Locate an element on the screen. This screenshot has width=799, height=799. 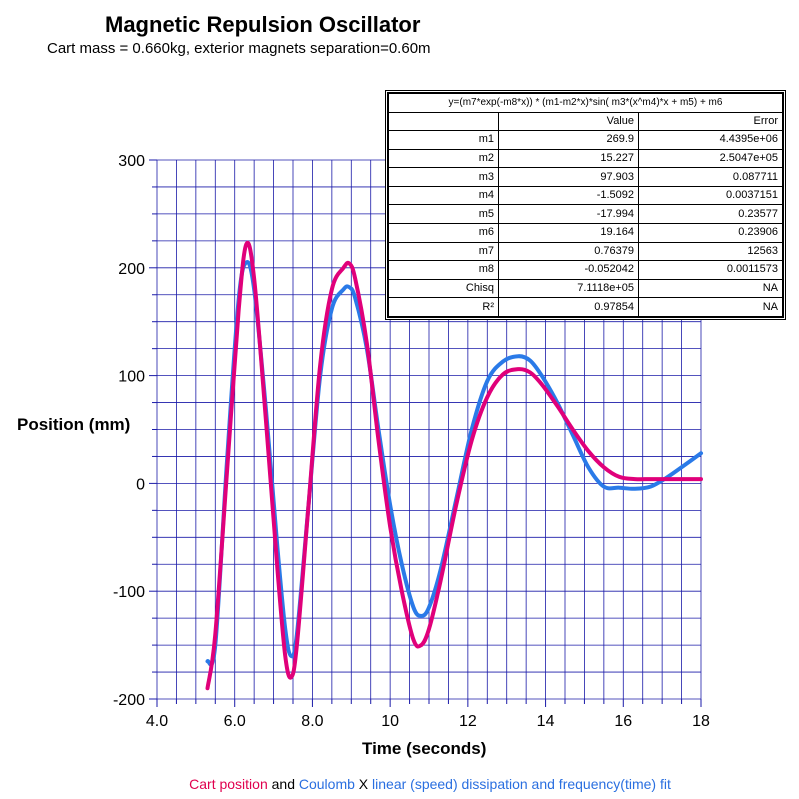
y-tick-label: -200 is located at coordinates (129, 700).